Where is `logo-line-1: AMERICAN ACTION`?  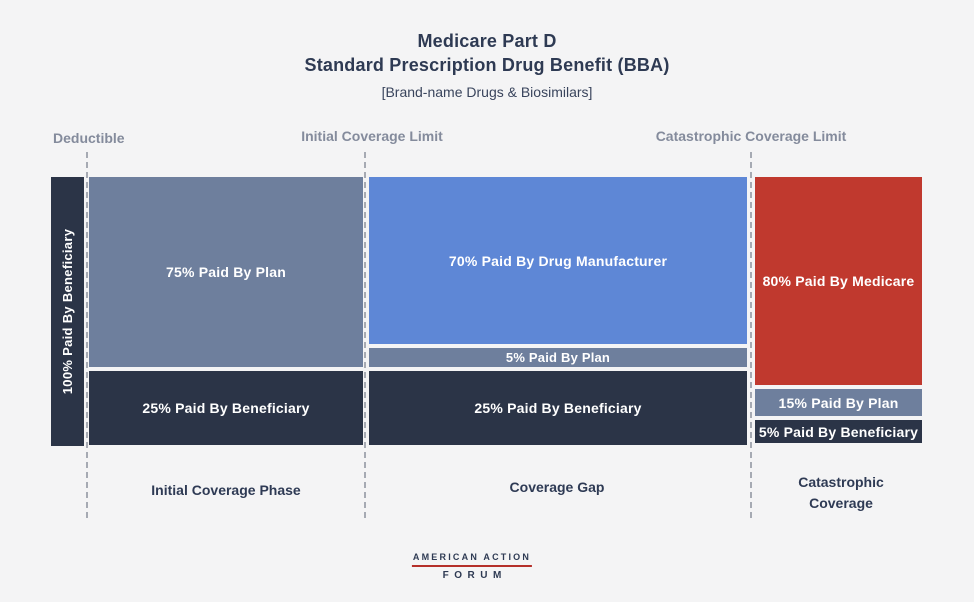 logo-line-1: AMERICAN ACTION is located at coordinates (472, 557).